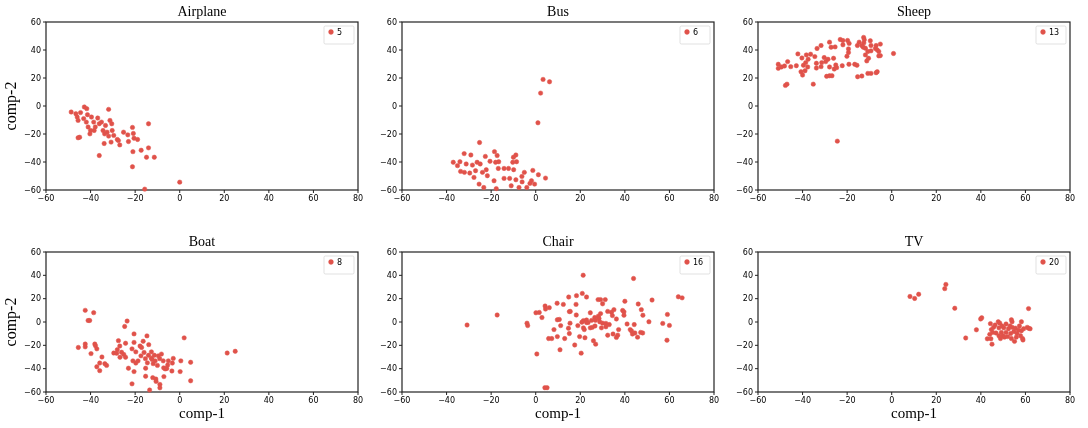 The height and width of the screenshot is (428, 1088). Describe the element at coordinates (202, 241) in the screenshot. I see `chart-title: Boat` at that location.